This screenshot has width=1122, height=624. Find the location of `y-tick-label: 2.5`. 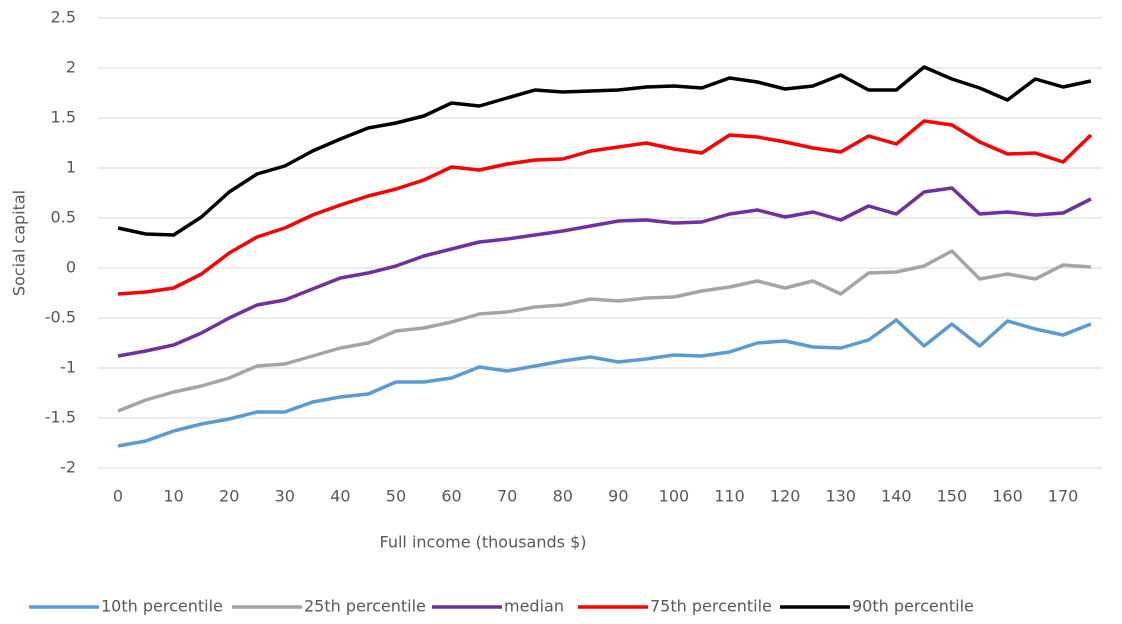

y-tick-label: 2.5 is located at coordinates (63, 17).